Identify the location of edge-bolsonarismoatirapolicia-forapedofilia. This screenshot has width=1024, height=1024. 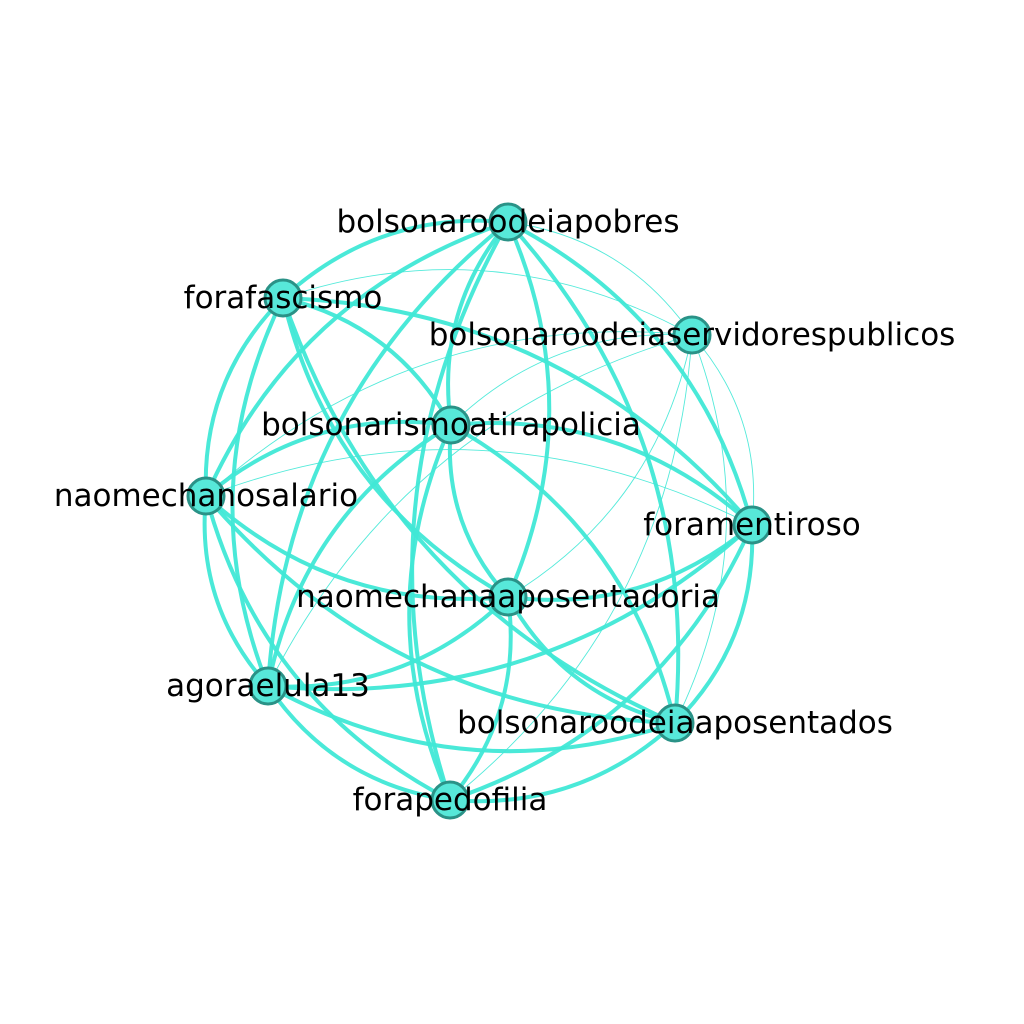
(430, 612).